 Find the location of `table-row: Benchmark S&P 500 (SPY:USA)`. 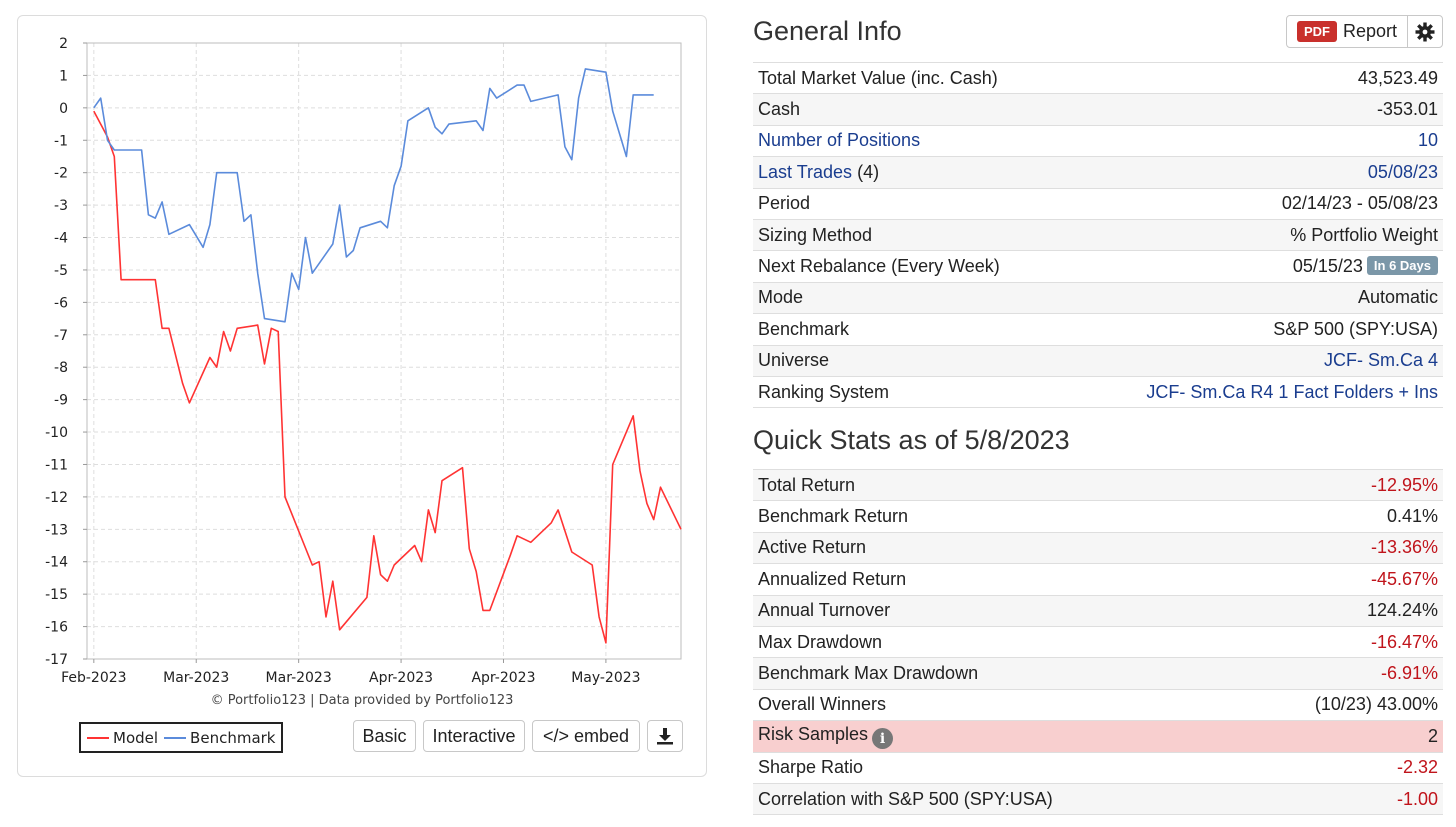

table-row: Benchmark S&P 500 (SPY:USA) is located at coordinates (1098, 329).